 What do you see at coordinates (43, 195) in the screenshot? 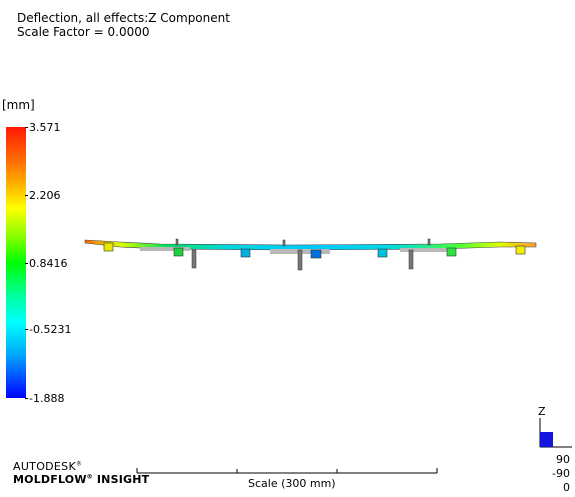
I see `legend-tick-2: 2.206` at bounding box center [43, 195].